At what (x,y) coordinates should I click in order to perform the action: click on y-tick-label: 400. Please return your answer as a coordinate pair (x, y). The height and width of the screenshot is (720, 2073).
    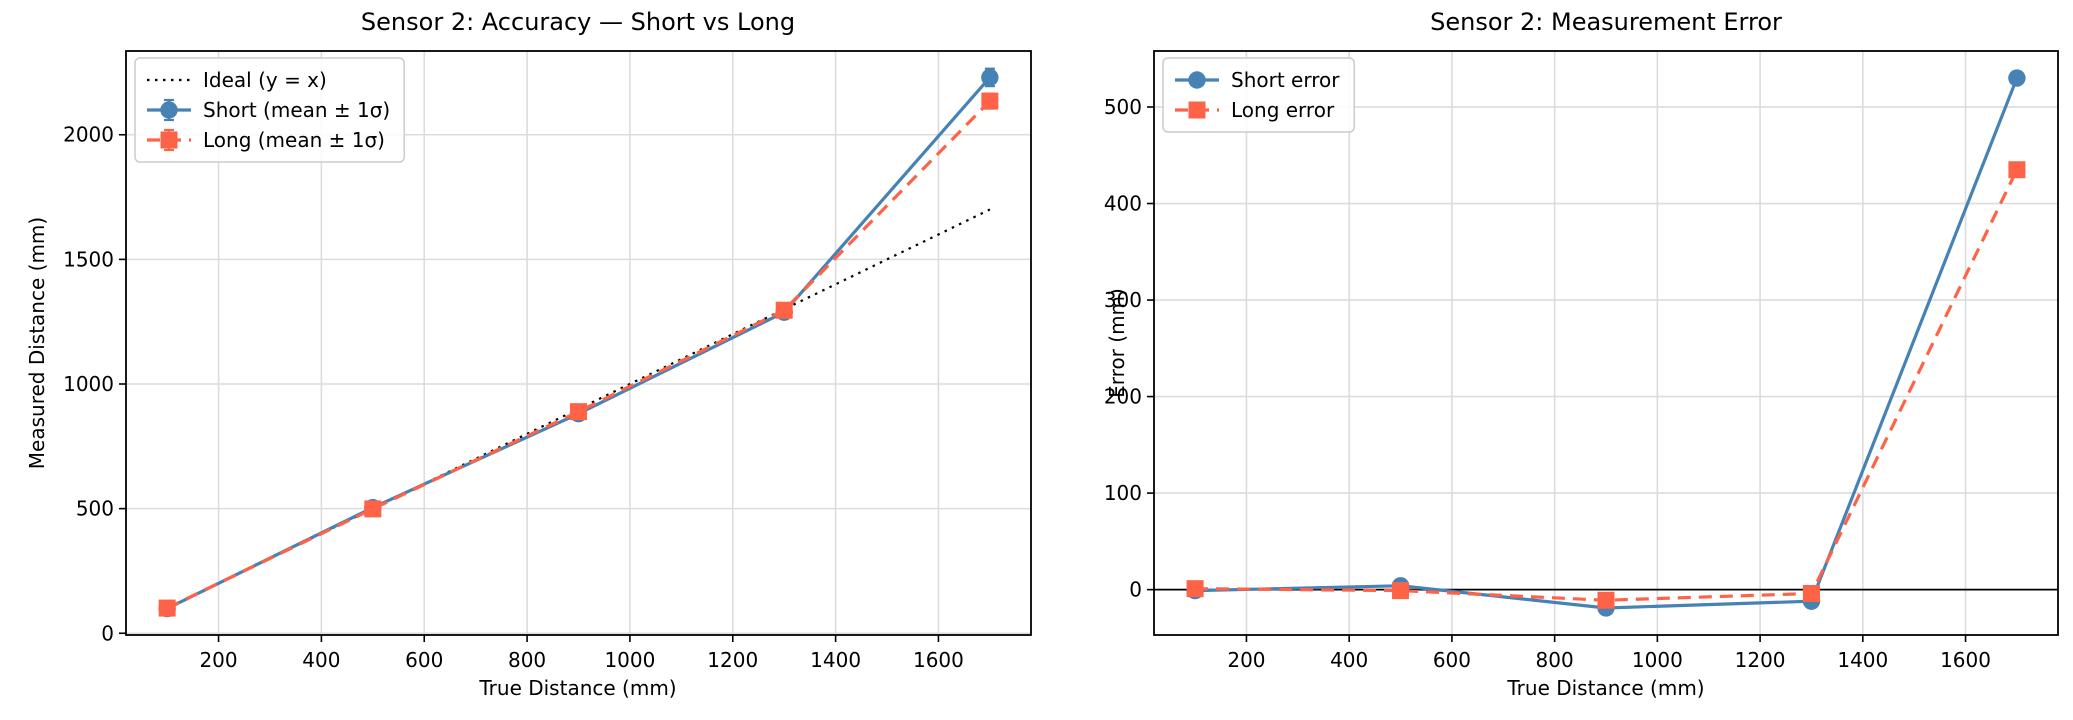
    Looking at the image, I should click on (1123, 204).